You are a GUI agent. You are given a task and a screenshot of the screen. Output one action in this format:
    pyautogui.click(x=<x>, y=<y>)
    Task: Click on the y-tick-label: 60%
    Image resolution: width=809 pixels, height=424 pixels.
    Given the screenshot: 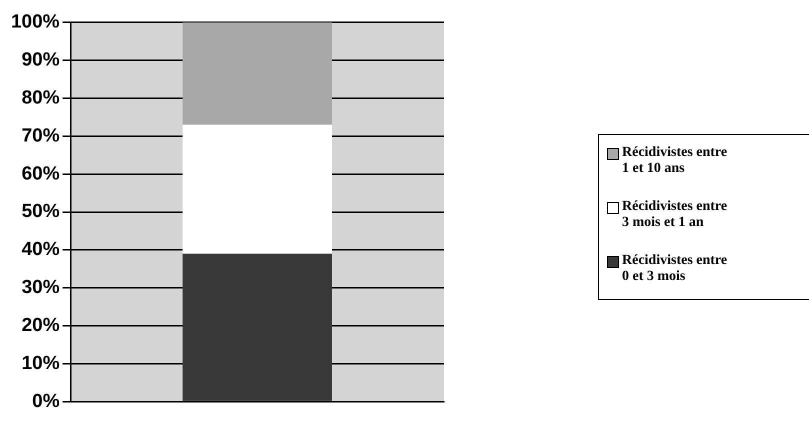 What is the action you would take?
    pyautogui.click(x=41, y=173)
    